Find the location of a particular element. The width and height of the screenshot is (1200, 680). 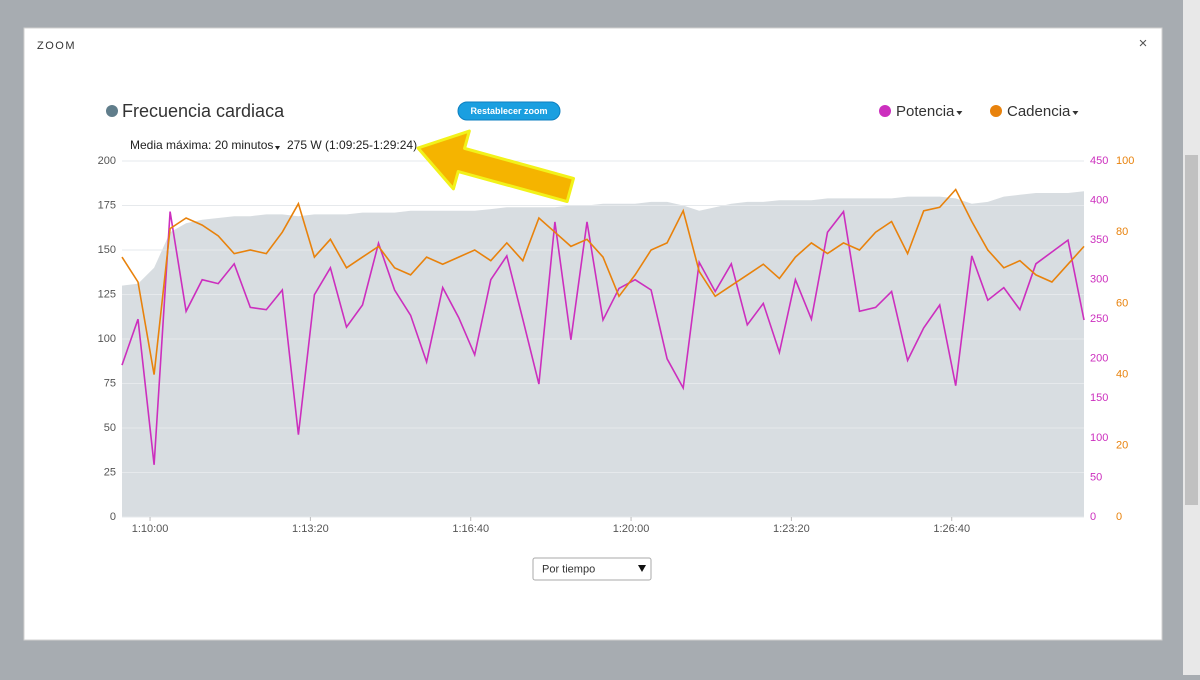

annotation-arrow is located at coordinates (496, 166).